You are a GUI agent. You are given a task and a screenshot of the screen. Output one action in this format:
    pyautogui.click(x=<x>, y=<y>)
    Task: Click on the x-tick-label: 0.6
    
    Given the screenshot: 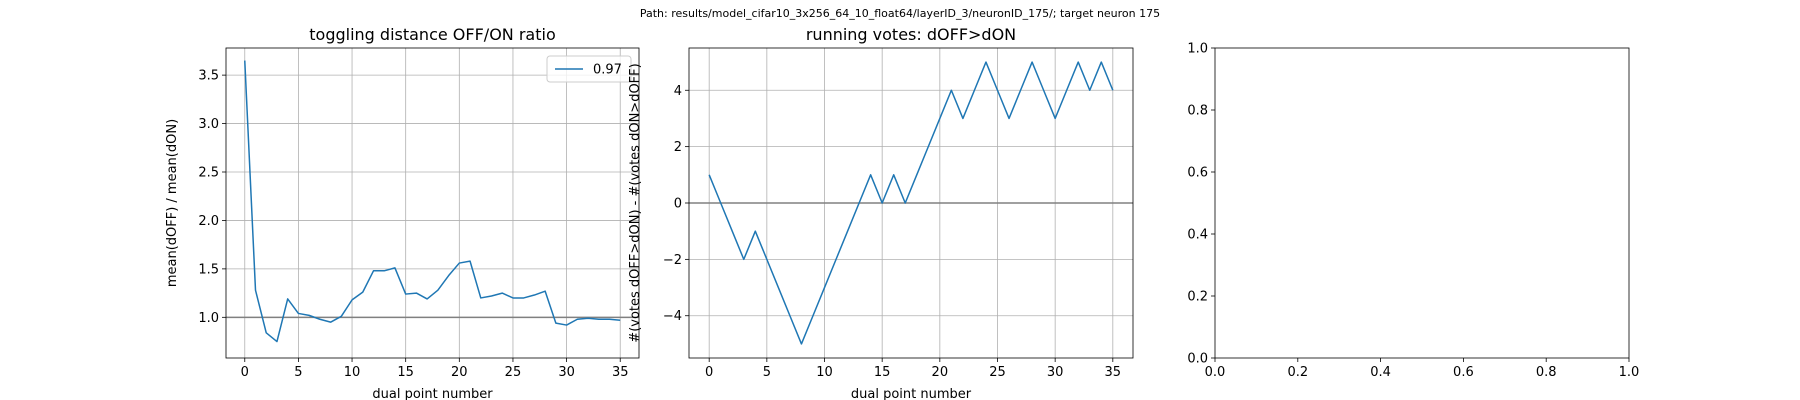 What is the action you would take?
    pyautogui.click(x=1463, y=372)
    